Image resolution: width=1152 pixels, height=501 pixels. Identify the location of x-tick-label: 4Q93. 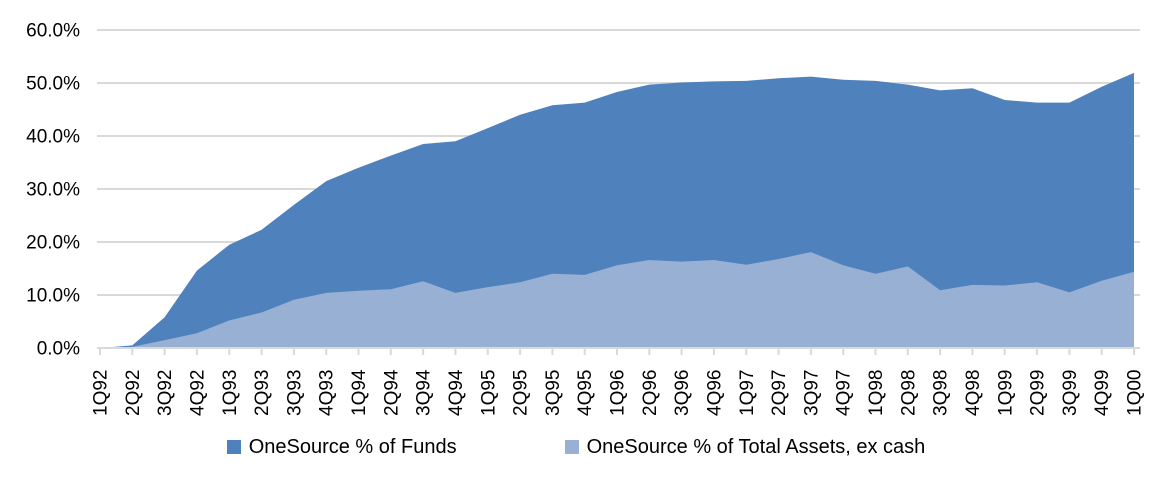
(327, 393).